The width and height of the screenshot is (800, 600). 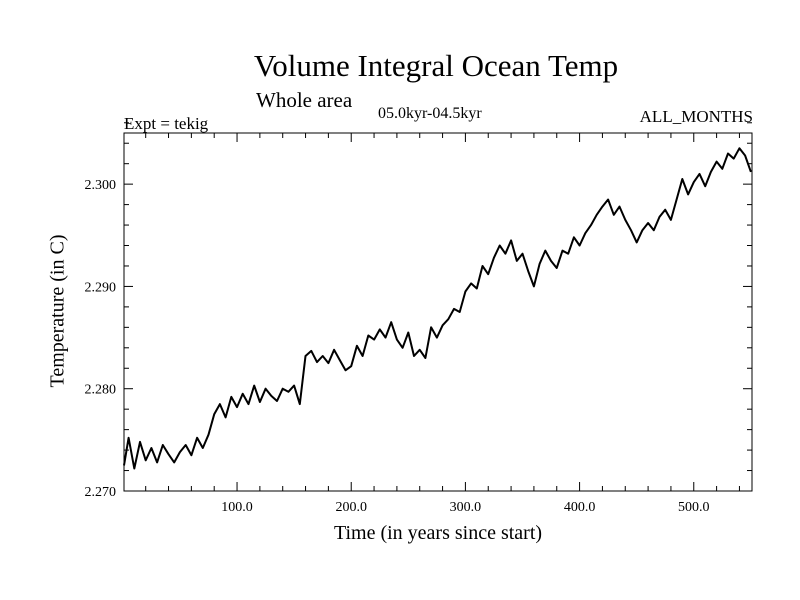 I want to click on y-tick-label: 2.300, so click(x=101, y=185).